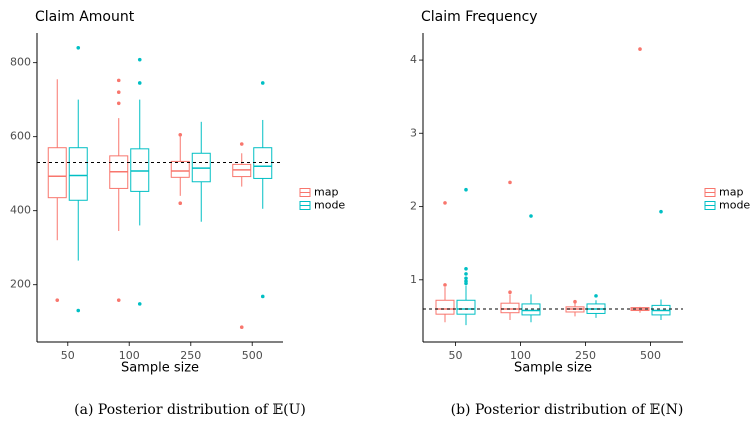  Describe the element at coordinates (20, 284) in the screenshot. I see `y-tick-label: 200` at that location.